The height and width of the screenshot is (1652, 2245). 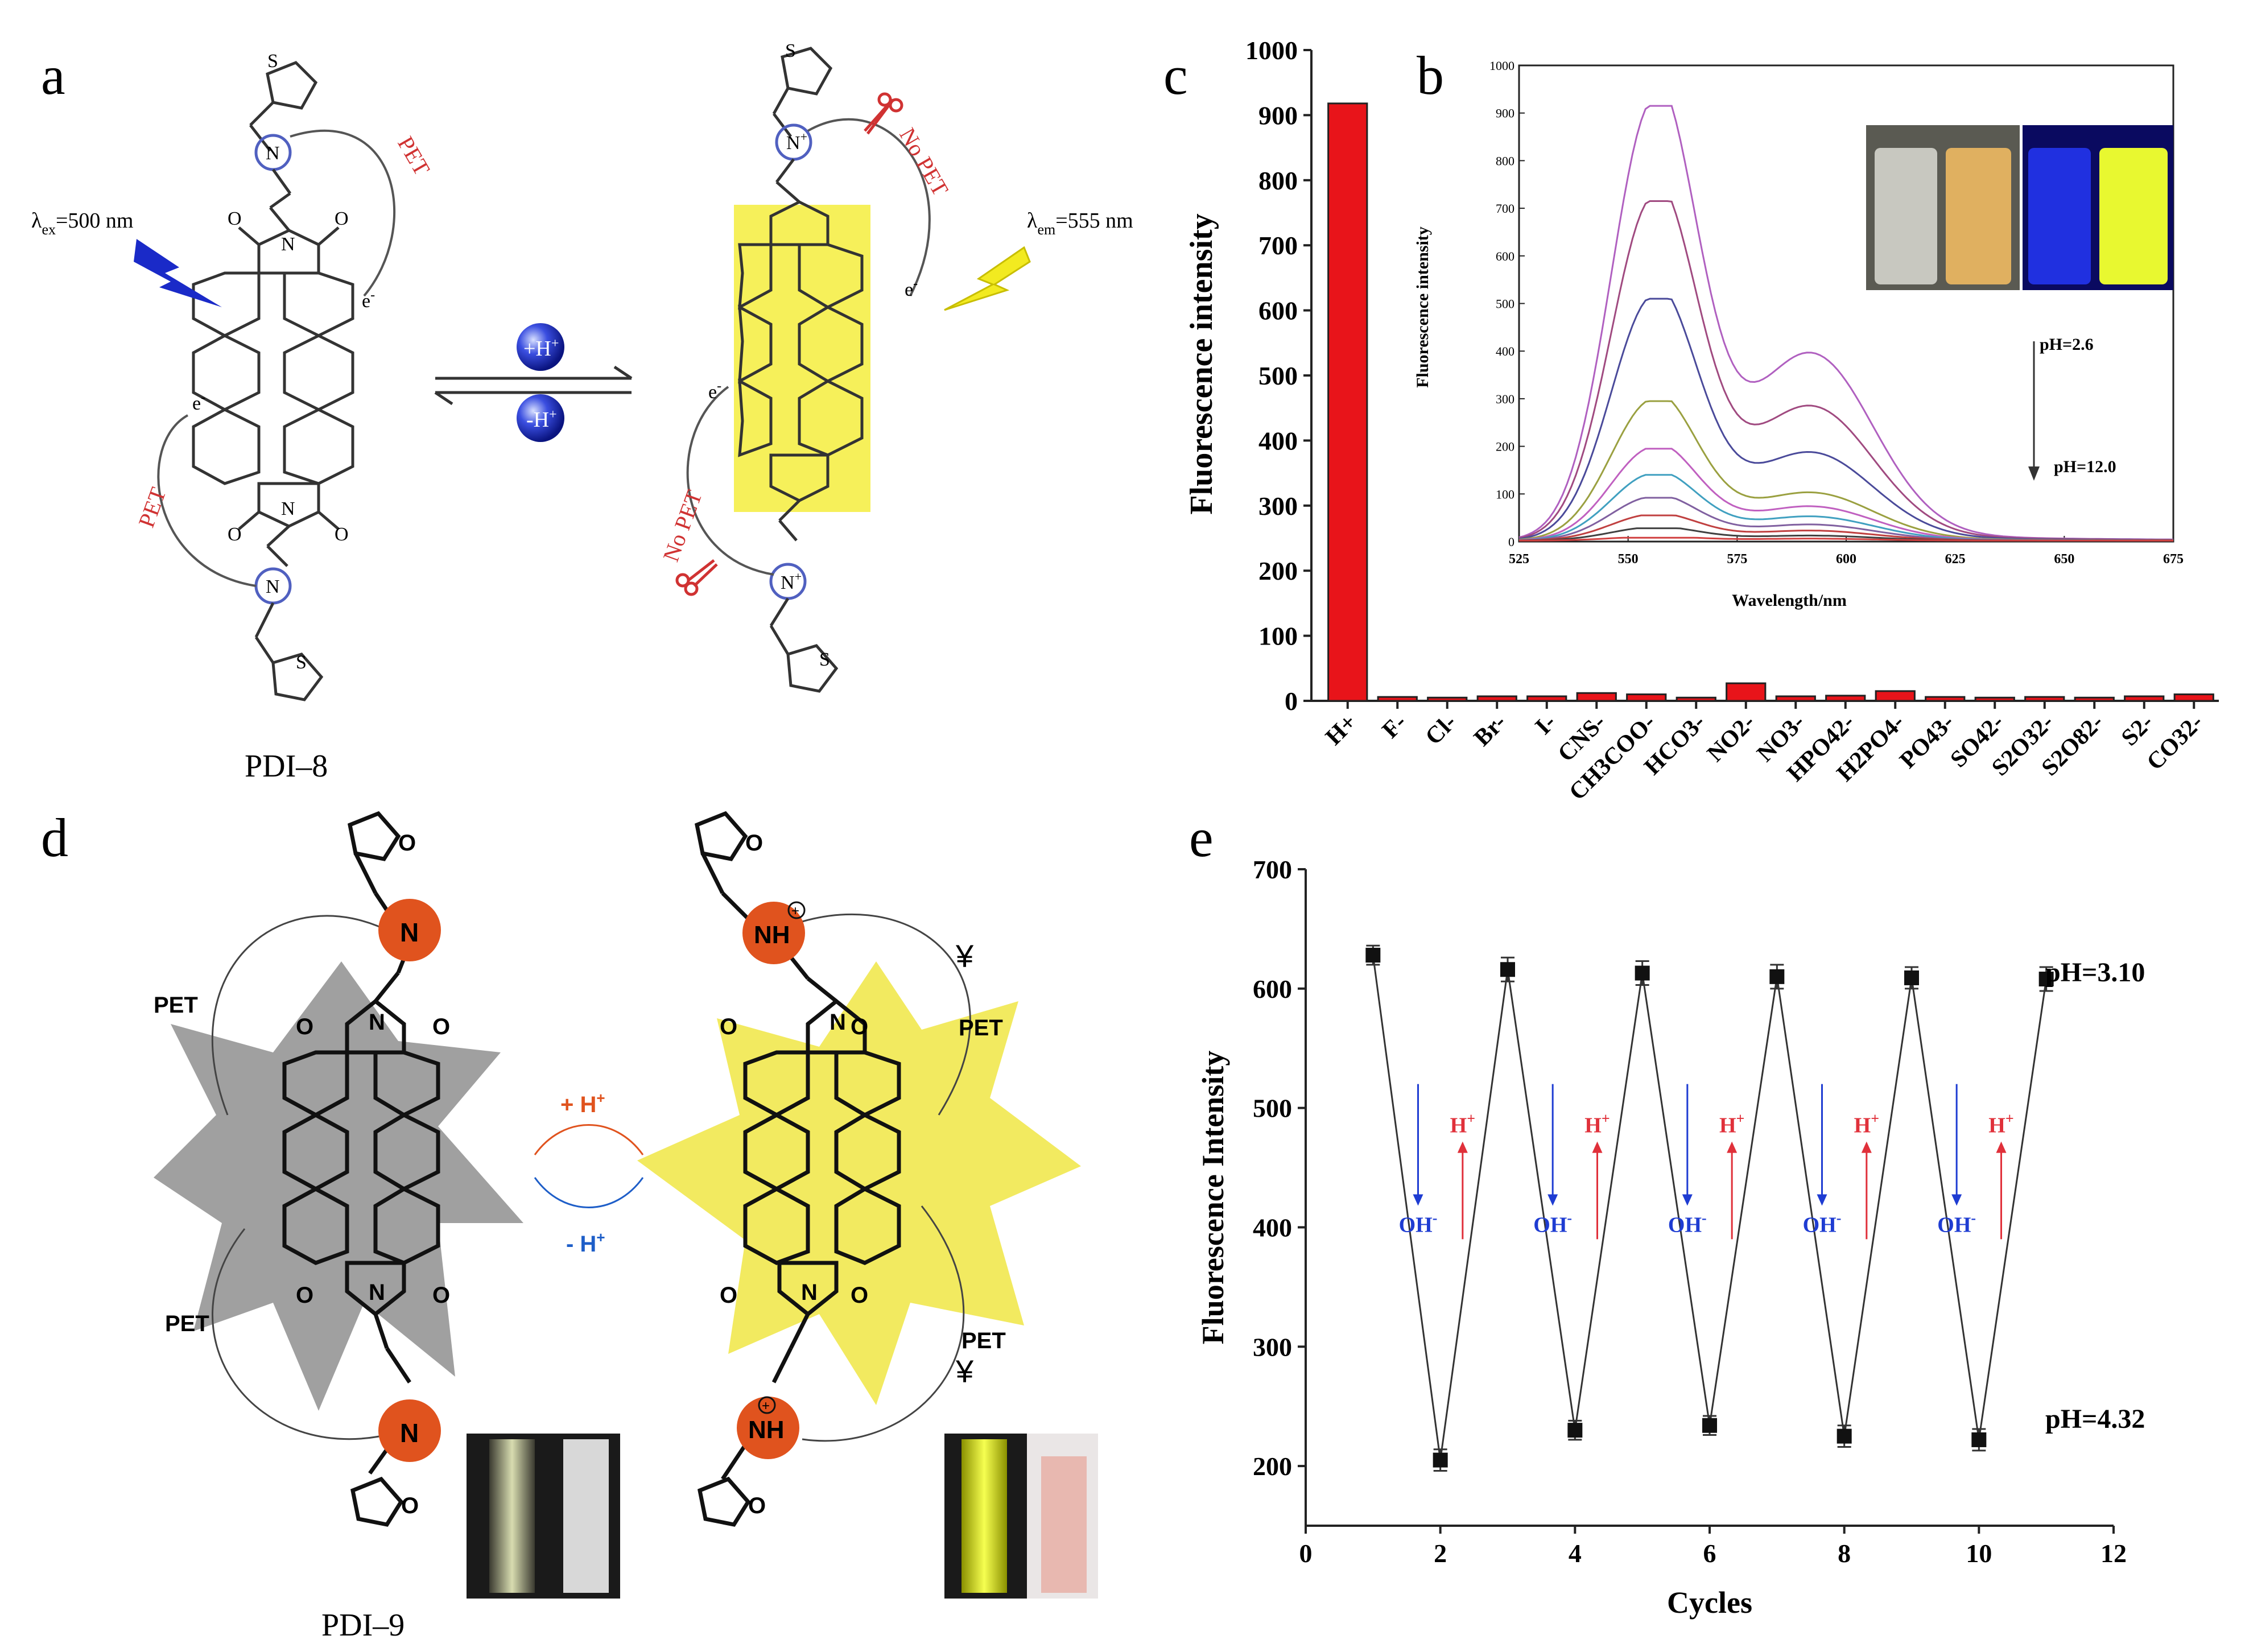 What do you see at coordinates (1394, 726) in the screenshot?
I see `chart-c-xtick-label: F-` at bounding box center [1394, 726].